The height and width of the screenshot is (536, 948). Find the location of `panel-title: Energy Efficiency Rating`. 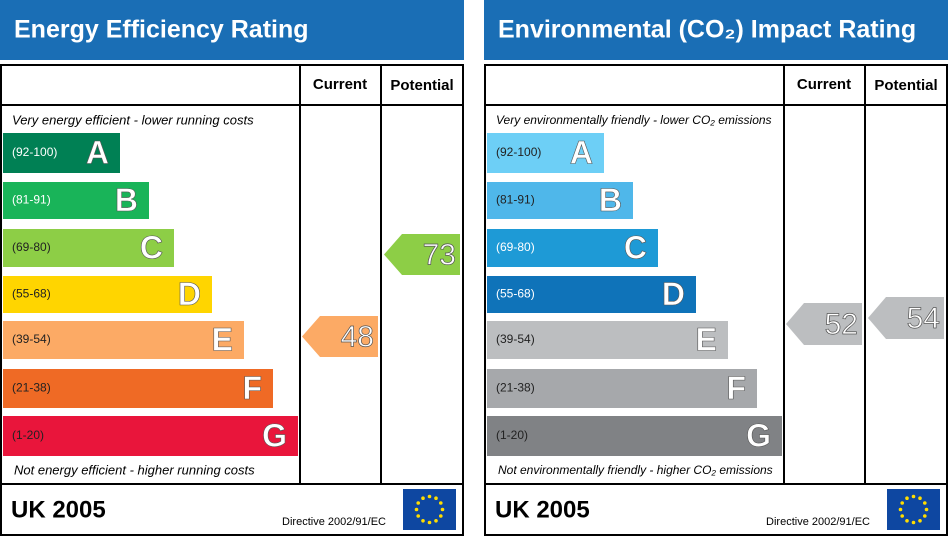

panel-title: Energy Efficiency Rating is located at coordinates (161, 30).